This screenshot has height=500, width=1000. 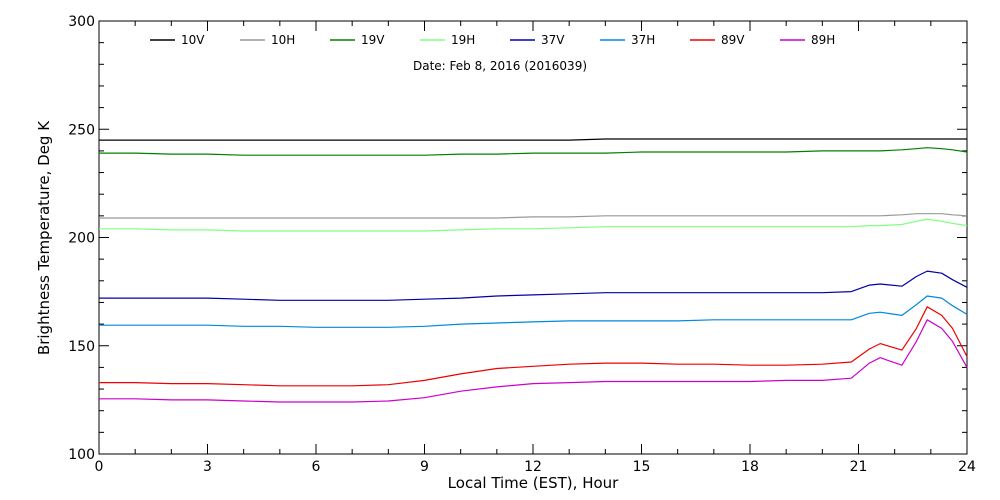 I want to click on x-tick-label: 6, so click(x=316, y=467).